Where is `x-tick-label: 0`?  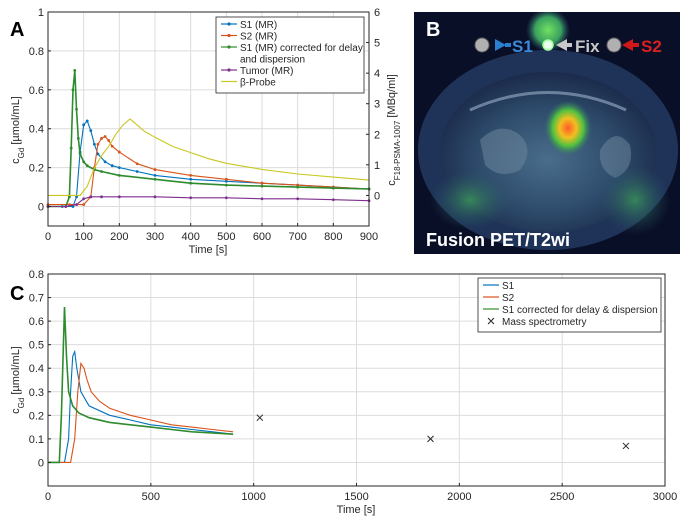
x-tick-label: 0 is located at coordinates (48, 497).